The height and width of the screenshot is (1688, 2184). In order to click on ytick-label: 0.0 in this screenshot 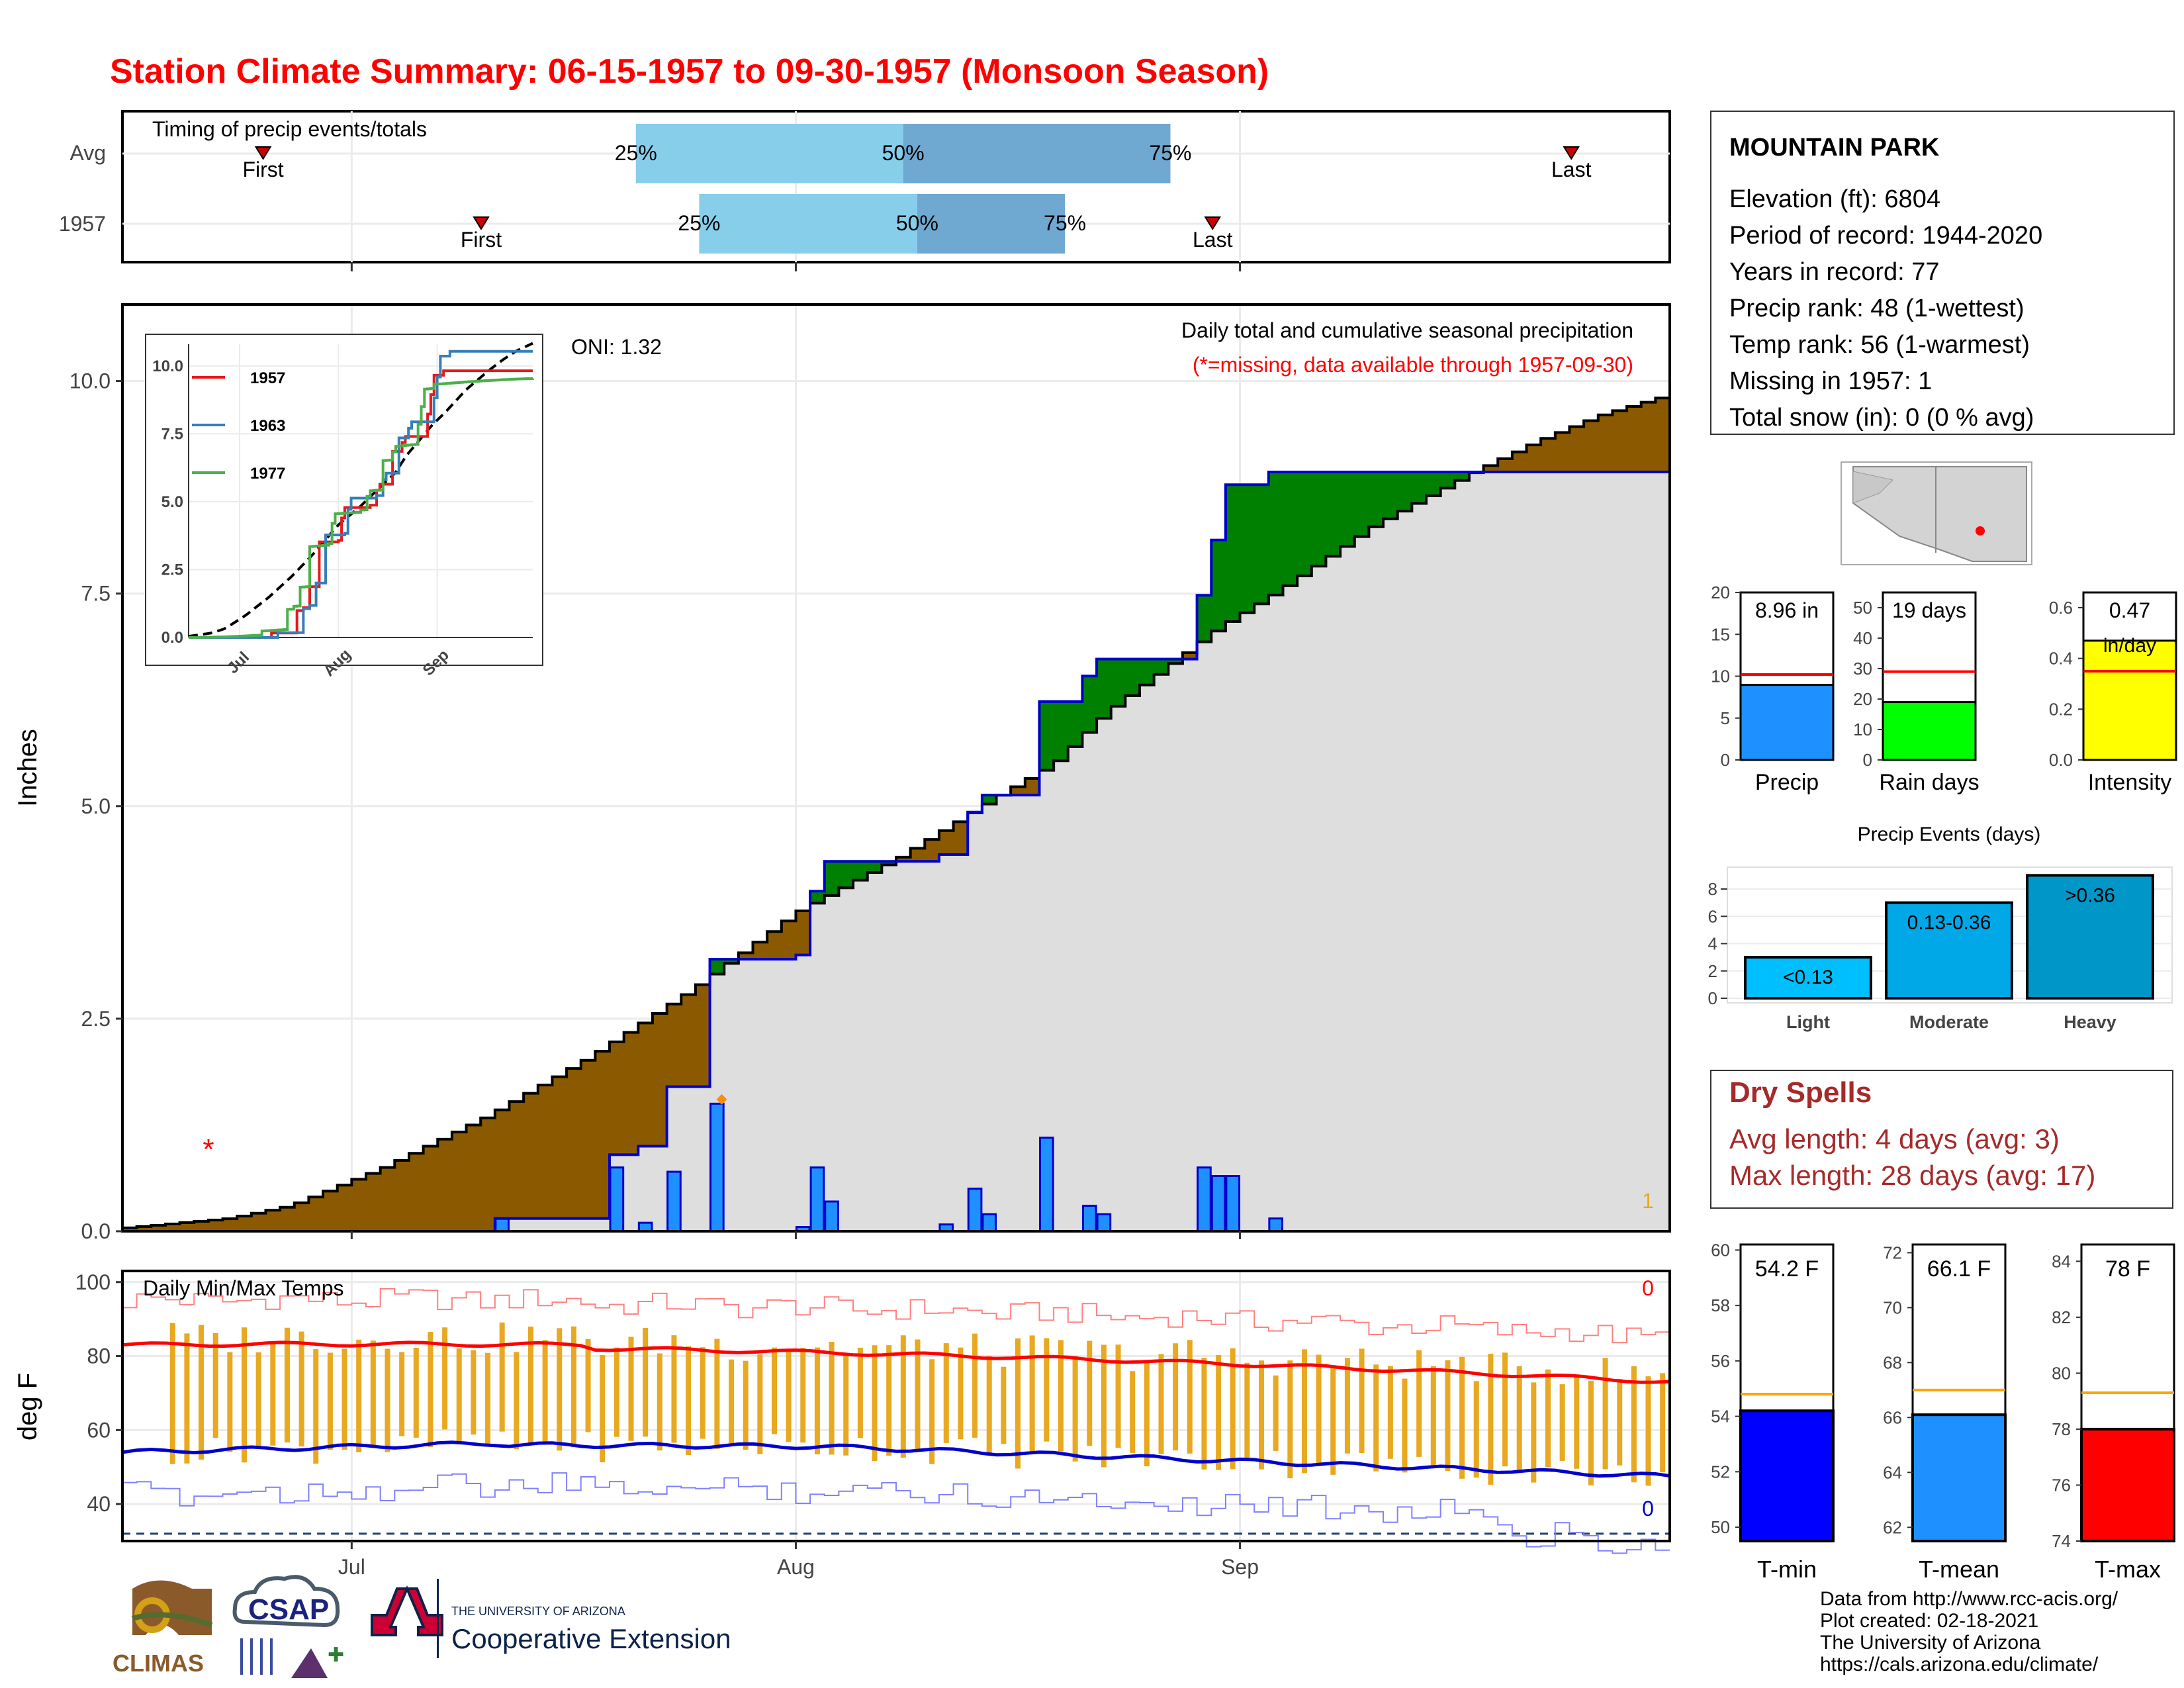, I will do `click(96, 1231)`.